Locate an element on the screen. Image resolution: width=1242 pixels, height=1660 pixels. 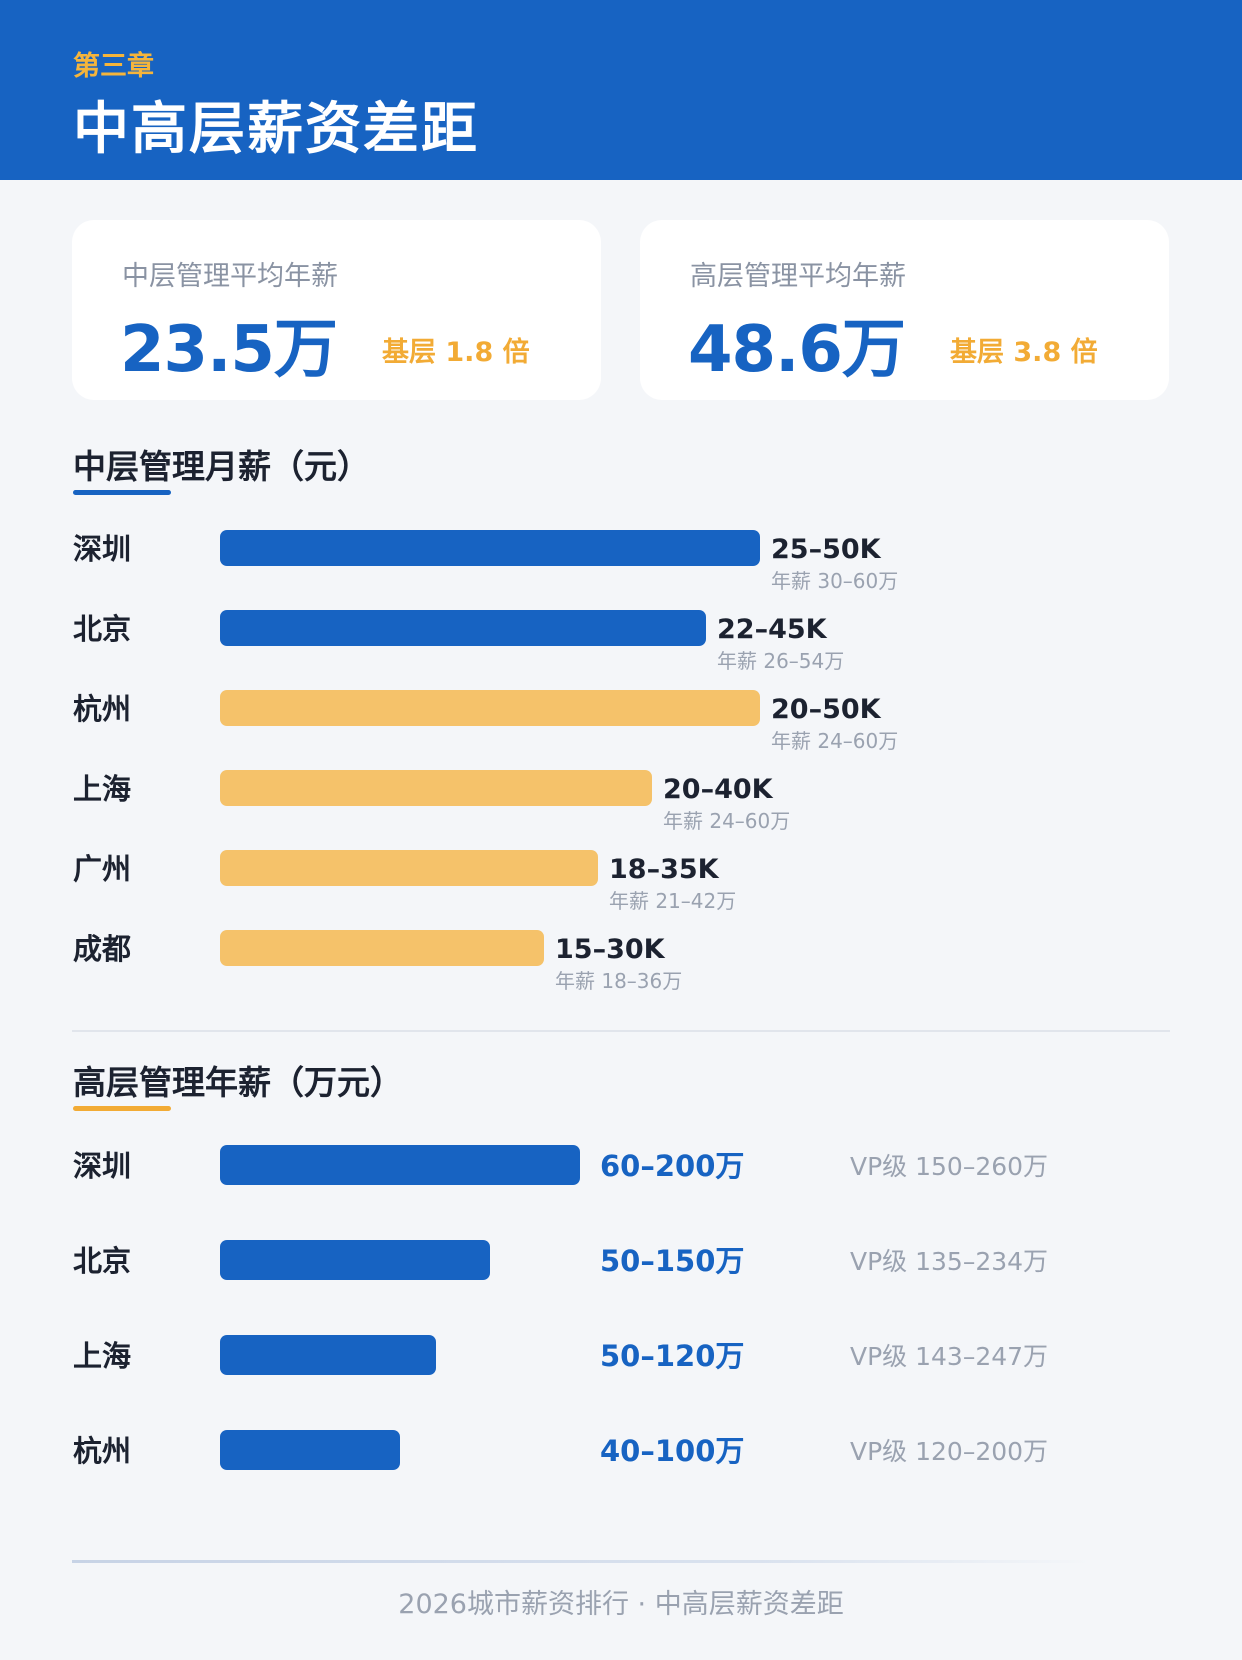
page-title: 中高层薪资差距 is located at coordinates (276, 129).